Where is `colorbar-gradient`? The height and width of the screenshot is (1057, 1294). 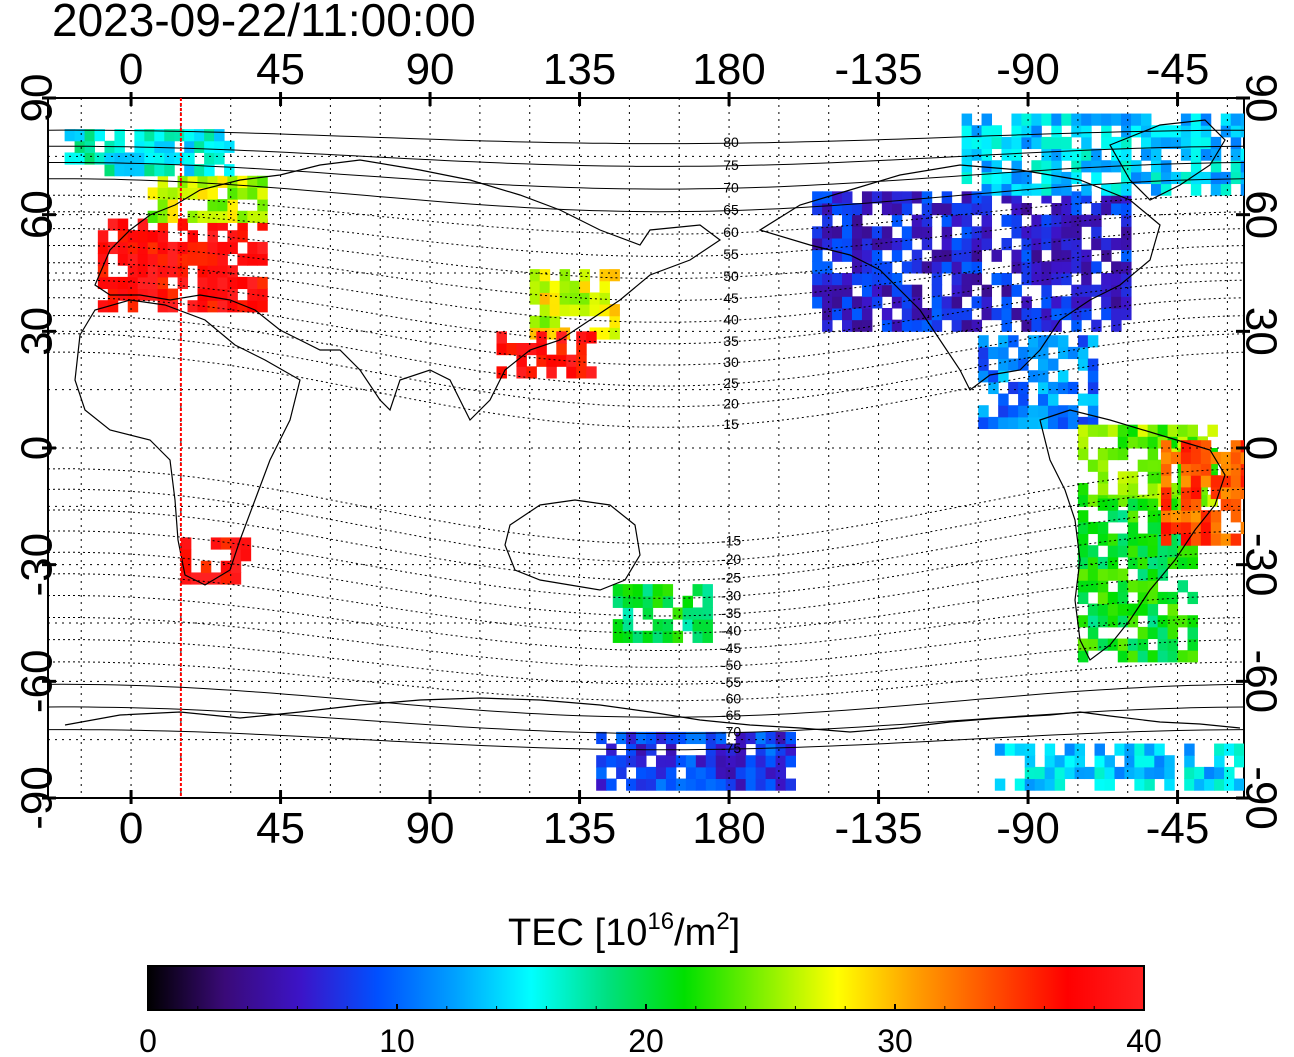
colorbar-gradient is located at coordinates (646, 988).